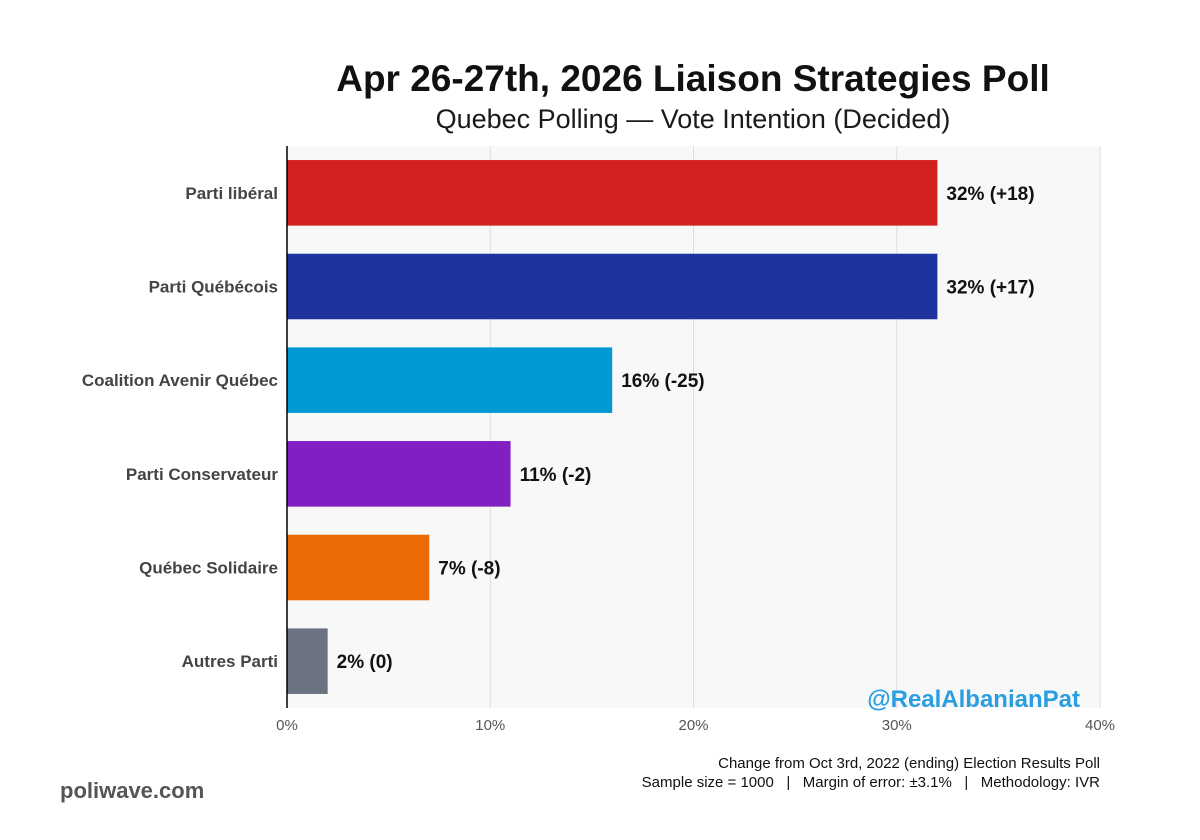  Describe the element at coordinates (469, 569) in the screenshot. I see `data-label: 7% (-8)` at that location.